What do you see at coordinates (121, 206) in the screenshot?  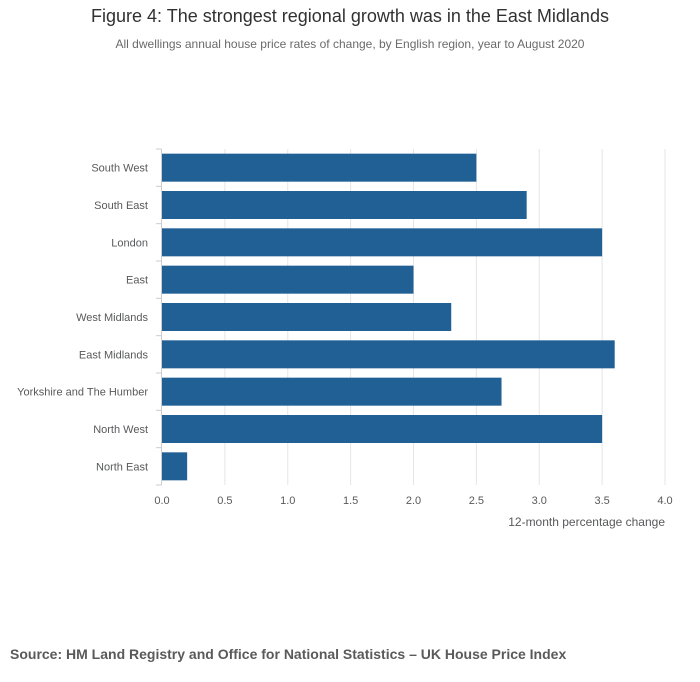 I see `y-category-label: South East` at bounding box center [121, 206].